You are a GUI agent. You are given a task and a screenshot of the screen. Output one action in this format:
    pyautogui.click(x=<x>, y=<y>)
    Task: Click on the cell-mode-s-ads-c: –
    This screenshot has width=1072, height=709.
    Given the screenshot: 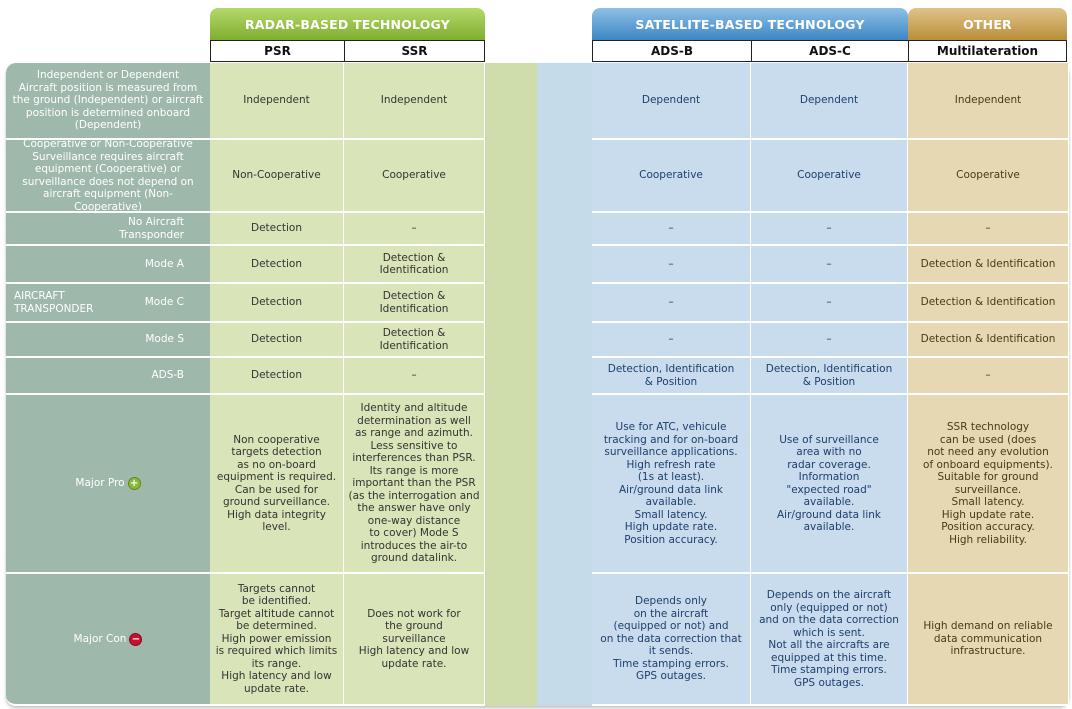 What is the action you would take?
    pyautogui.click(x=829, y=340)
    